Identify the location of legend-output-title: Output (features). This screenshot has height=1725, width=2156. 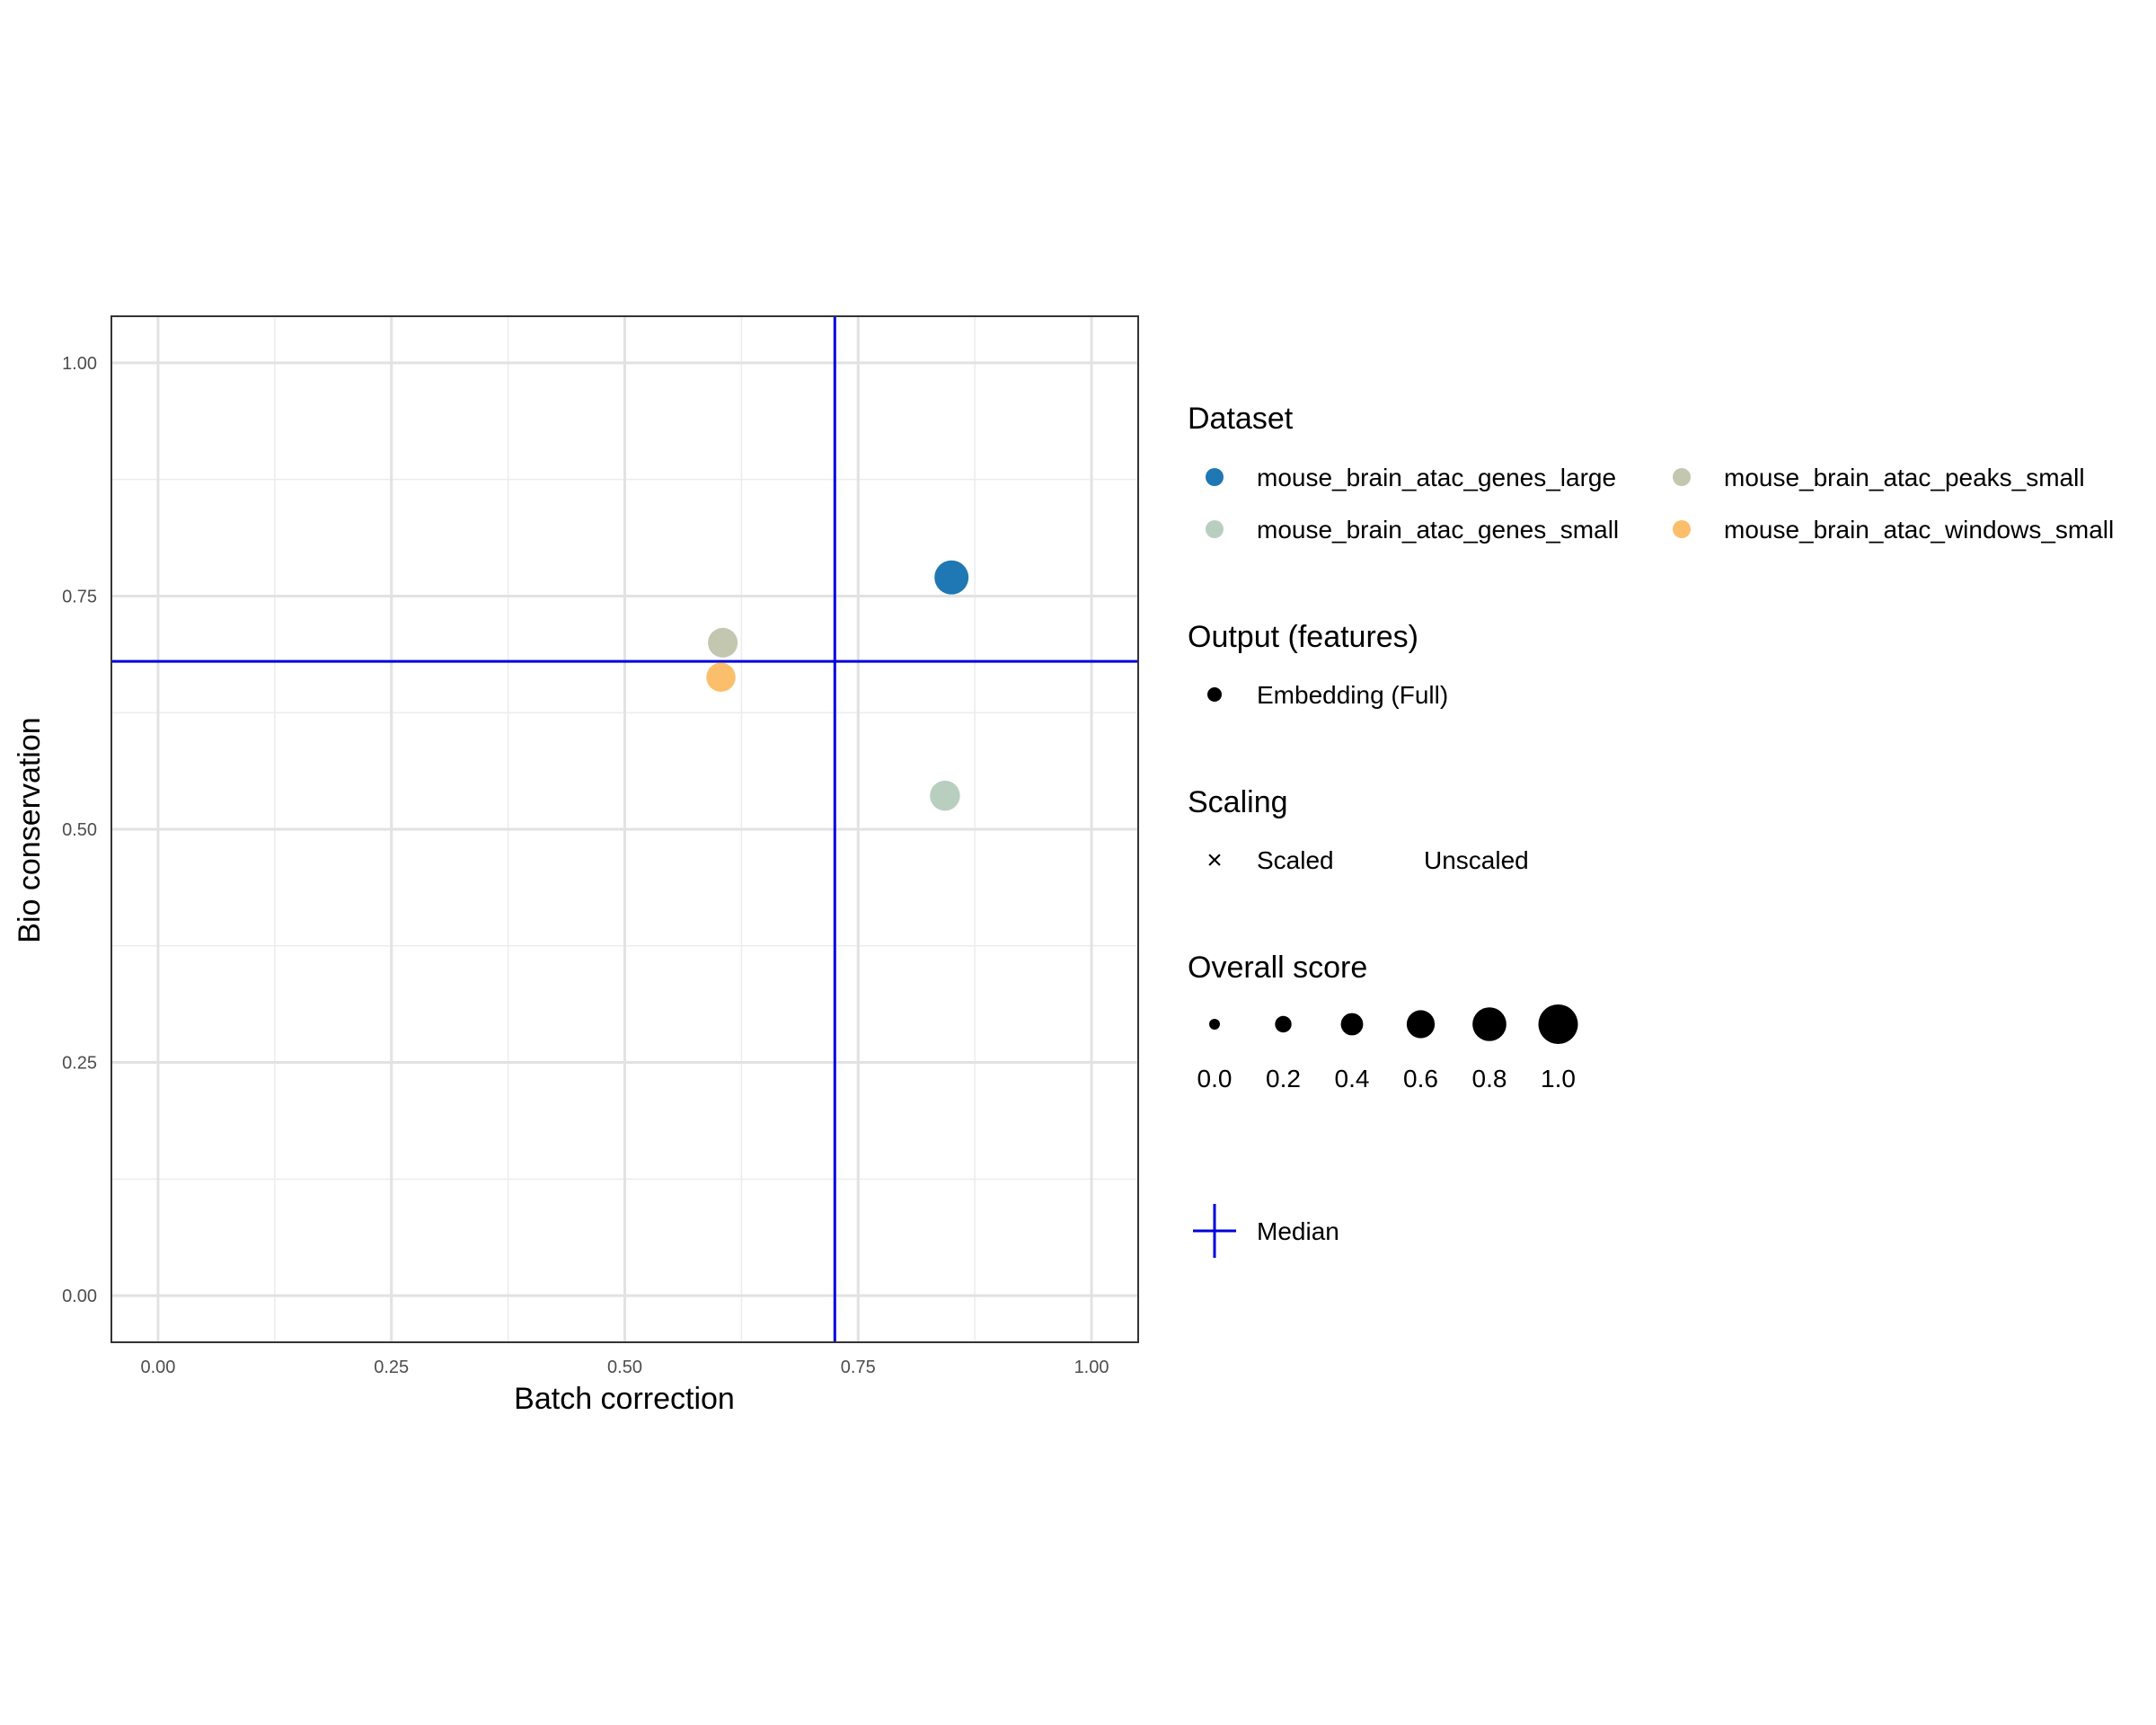
(1303, 637).